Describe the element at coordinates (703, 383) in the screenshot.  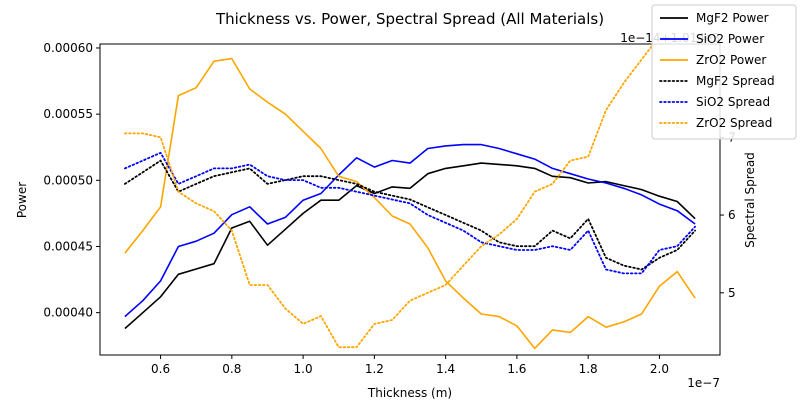
I see `x-scale-text: 1e−7` at that location.